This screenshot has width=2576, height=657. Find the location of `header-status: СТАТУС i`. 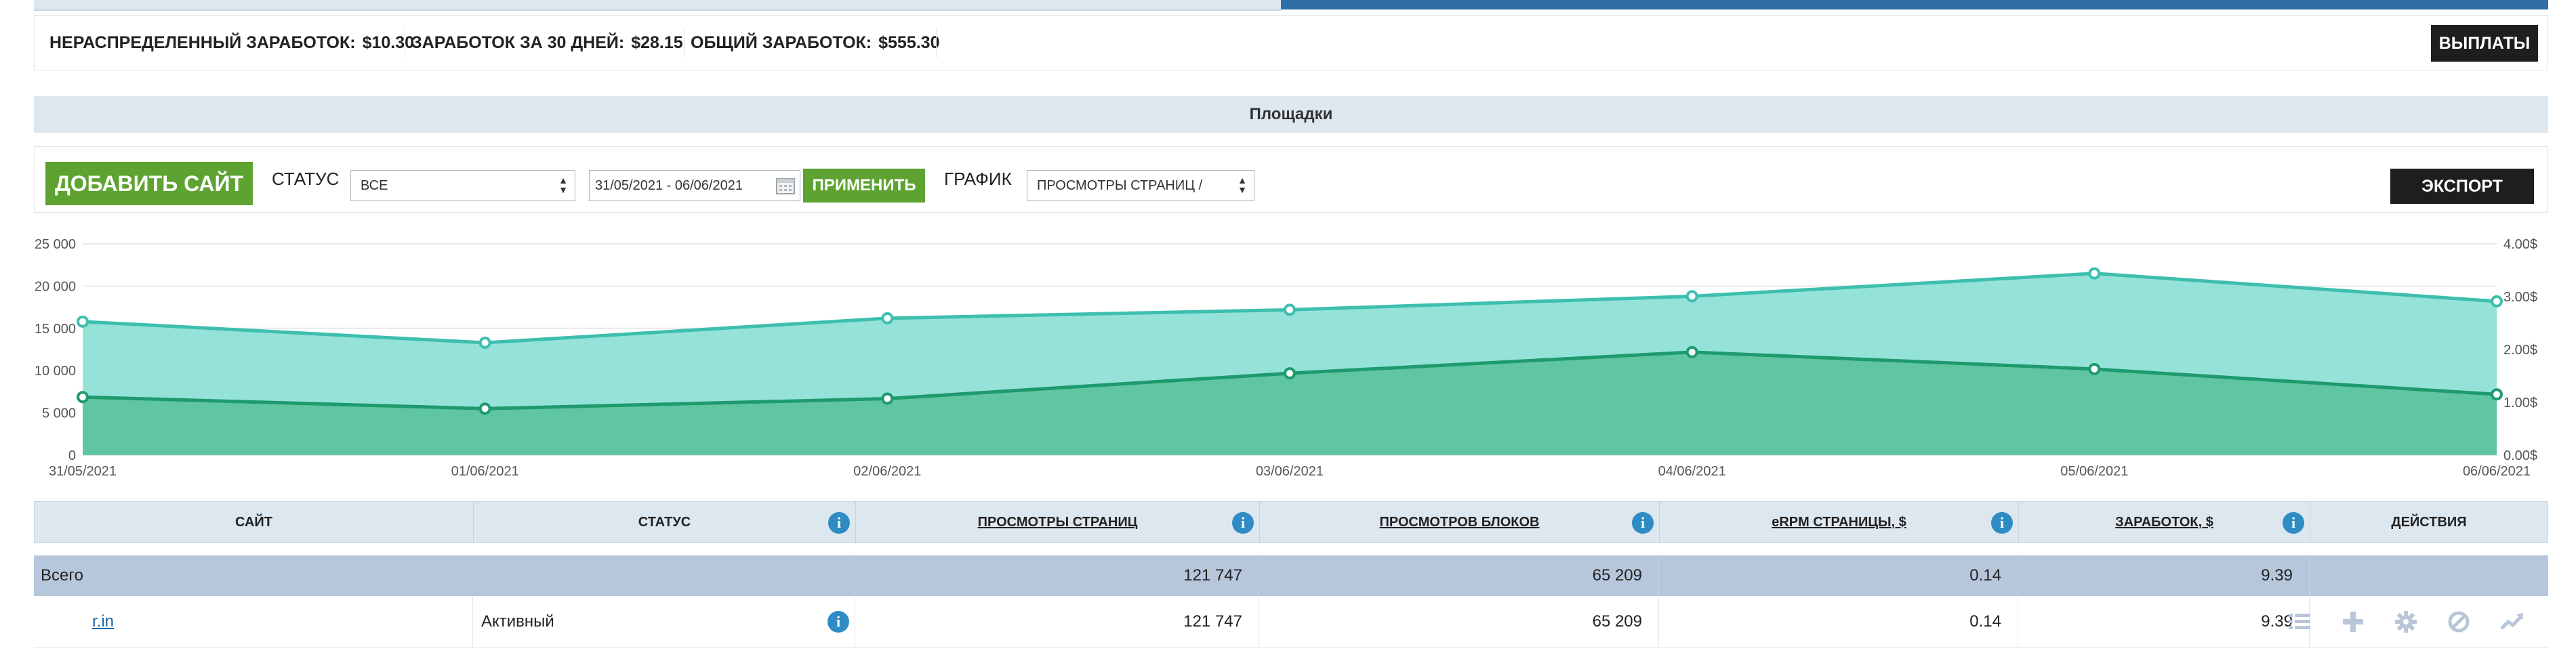

header-status: СТАТУС i is located at coordinates (665, 522).